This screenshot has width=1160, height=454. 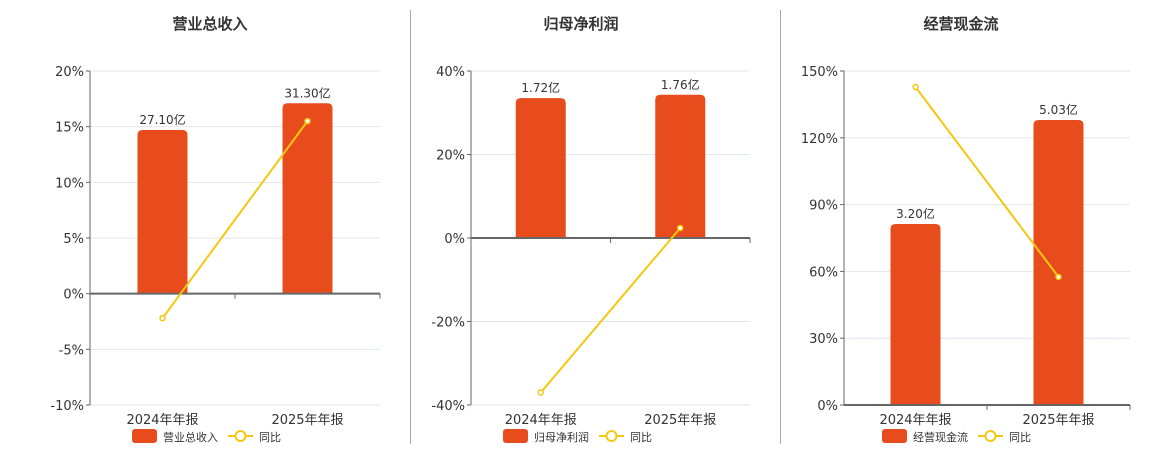 What do you see at coordinates (448, 406) in the screenshot?
I see `y-tick-label: -40%` at bounding box center [448, 406].